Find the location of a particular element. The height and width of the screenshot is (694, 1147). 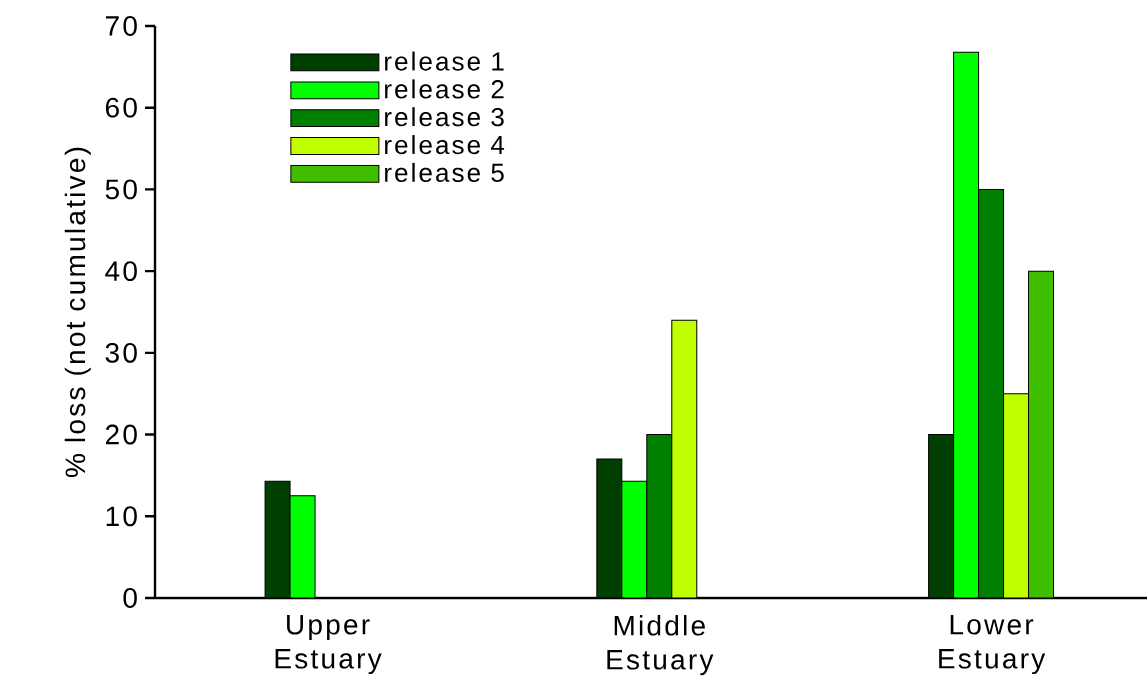

legend-label: release 5 is located at coordinates (444, 172).